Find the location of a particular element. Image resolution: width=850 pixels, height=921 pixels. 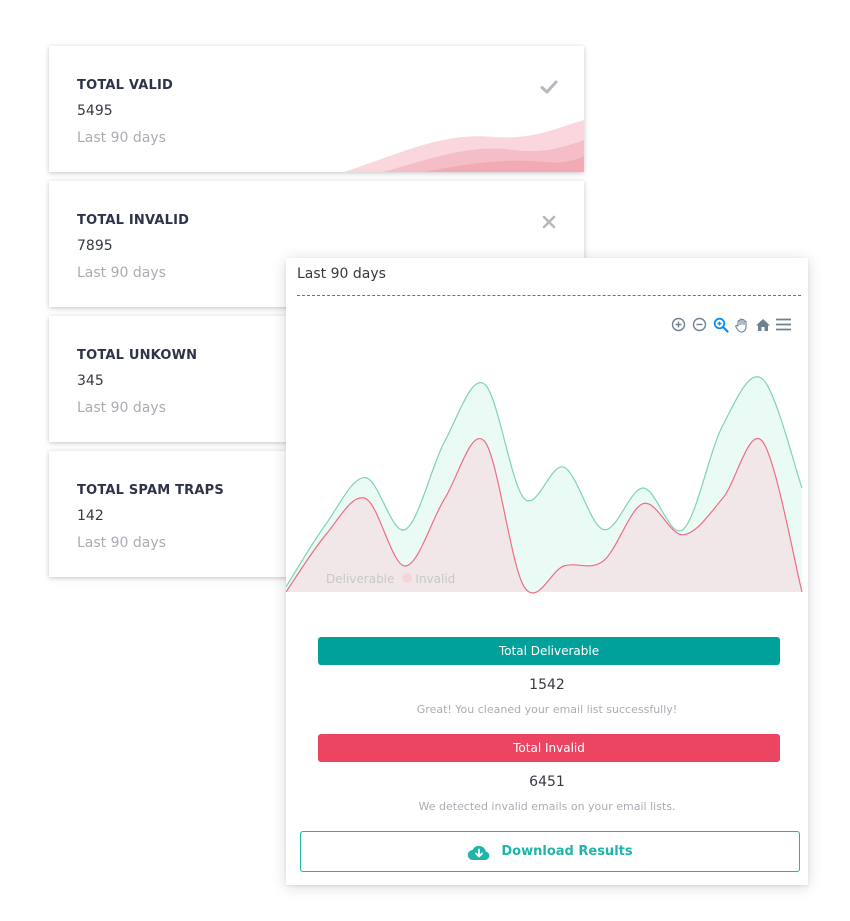

menu-icon is located at coordinates (783, 324).